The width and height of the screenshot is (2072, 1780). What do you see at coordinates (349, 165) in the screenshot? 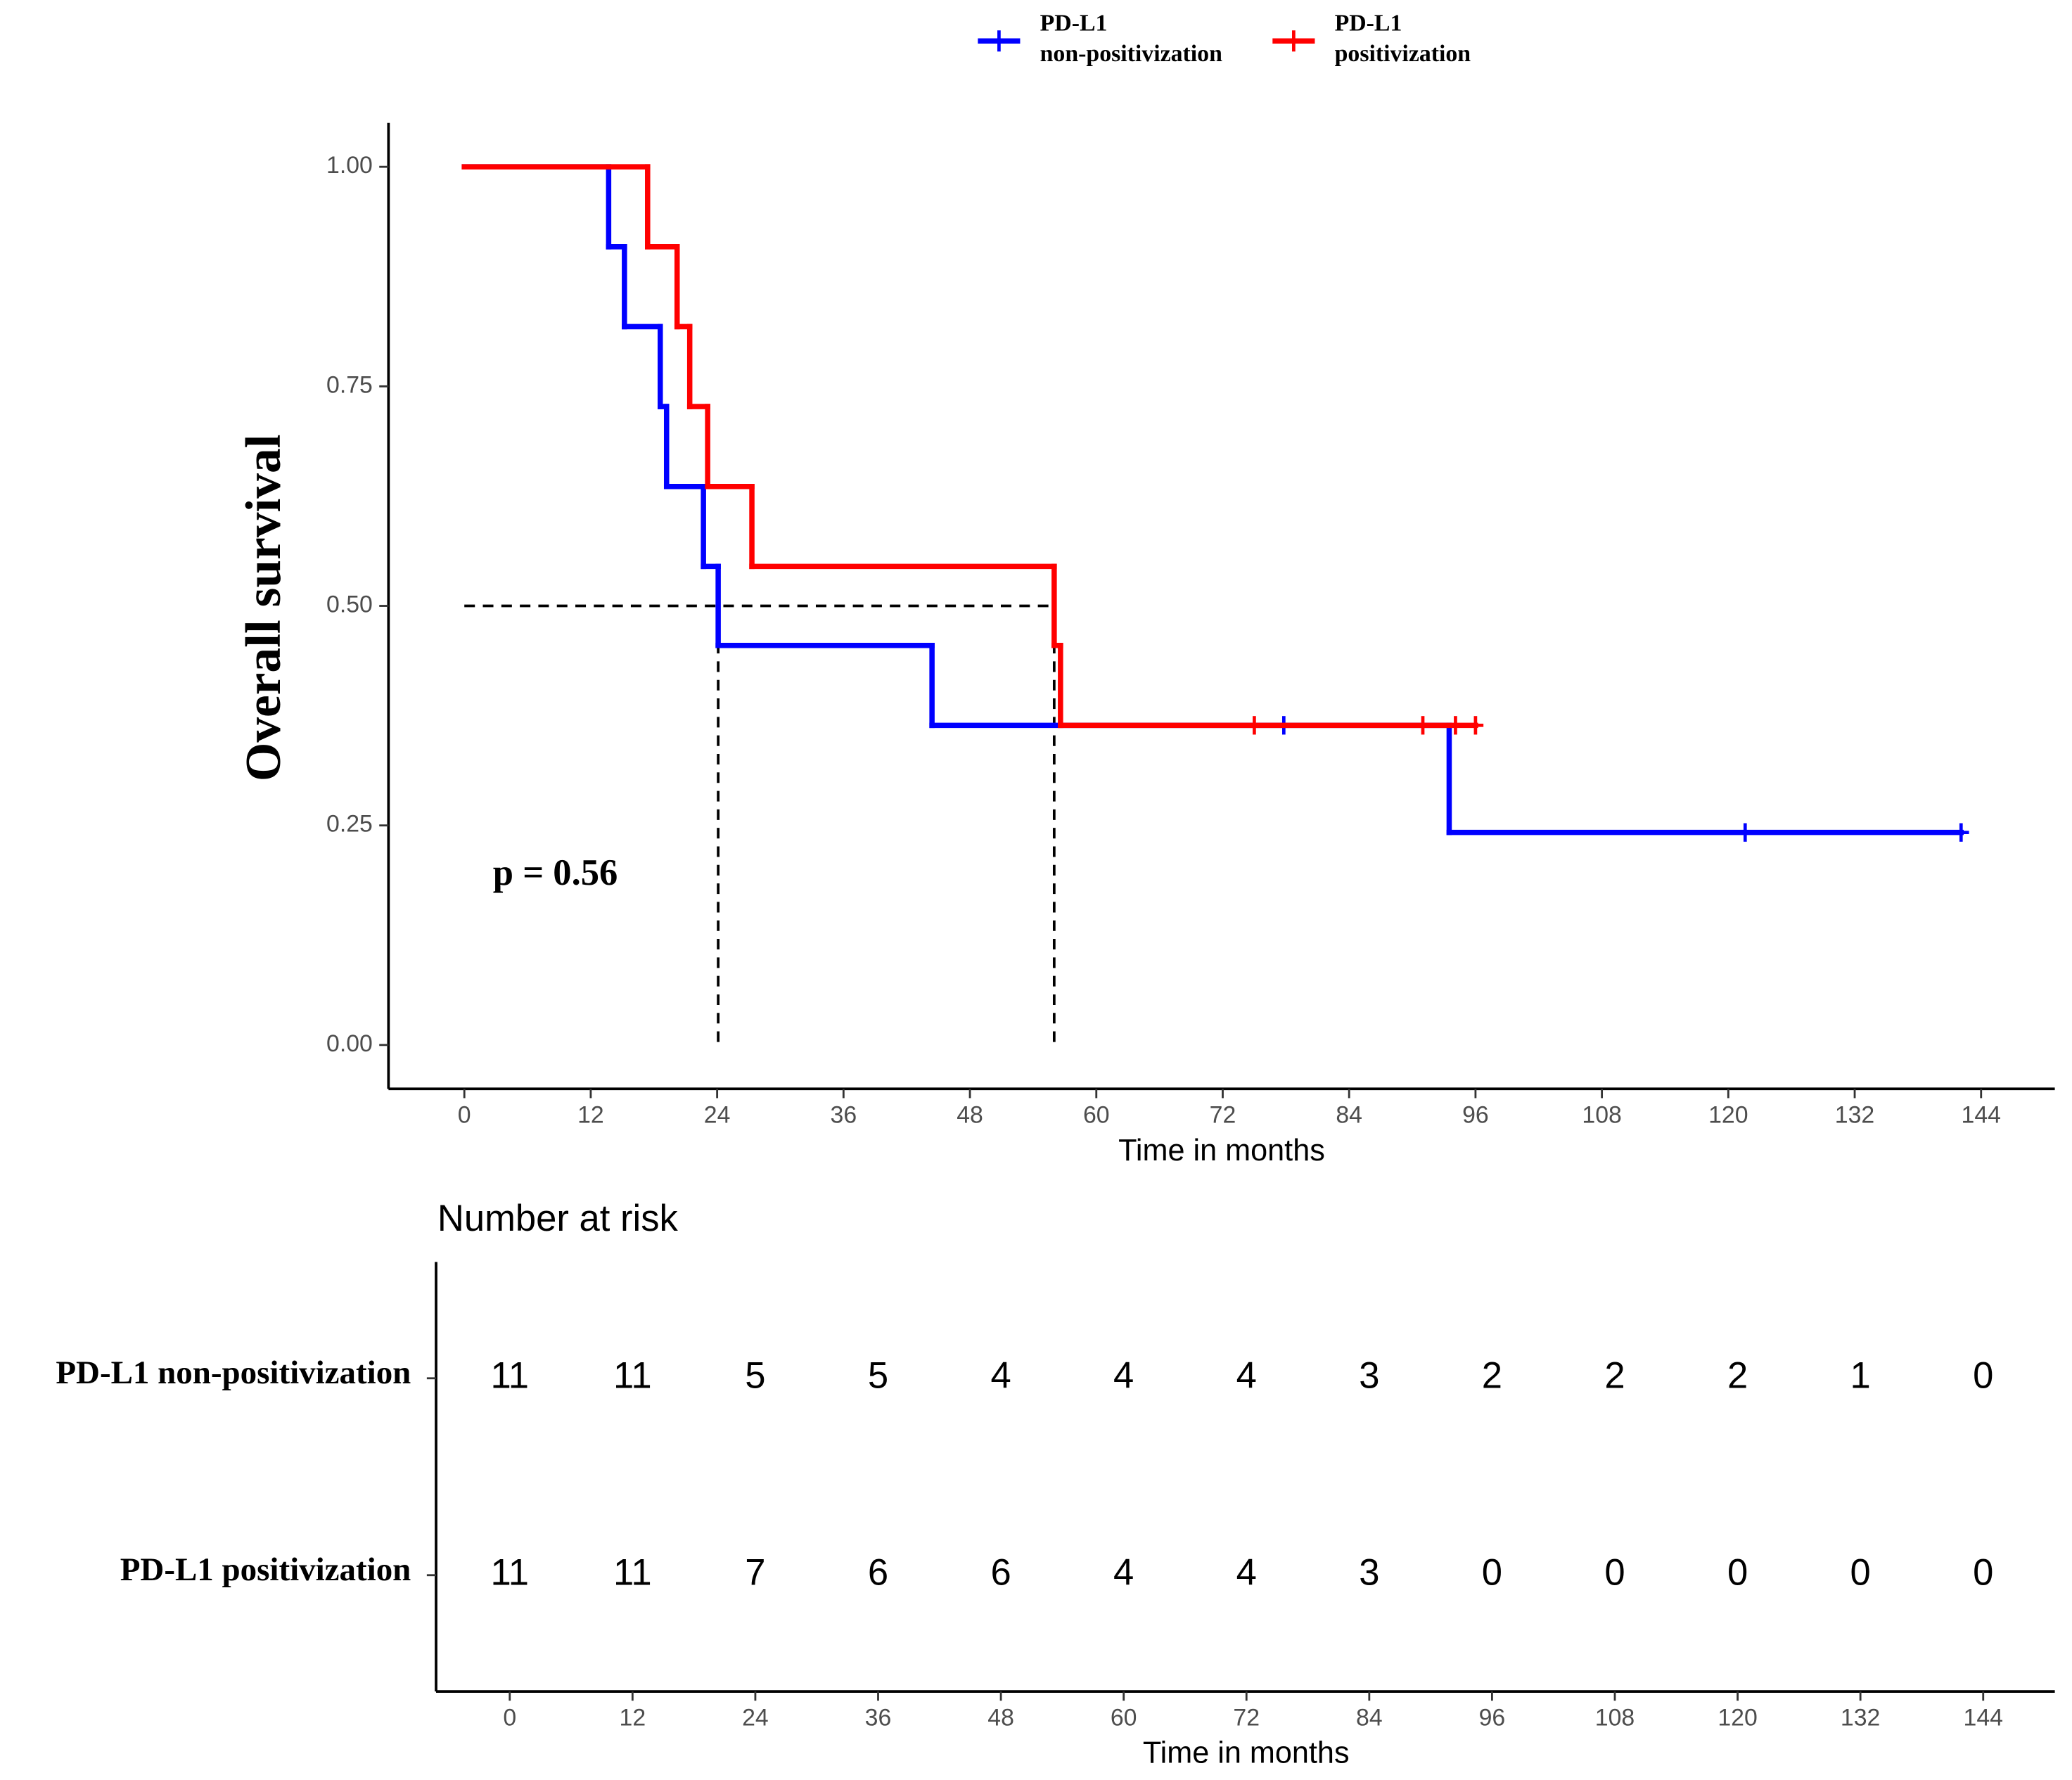
I see `y-tick-label: 1.00` at bounding box center [349, 165].